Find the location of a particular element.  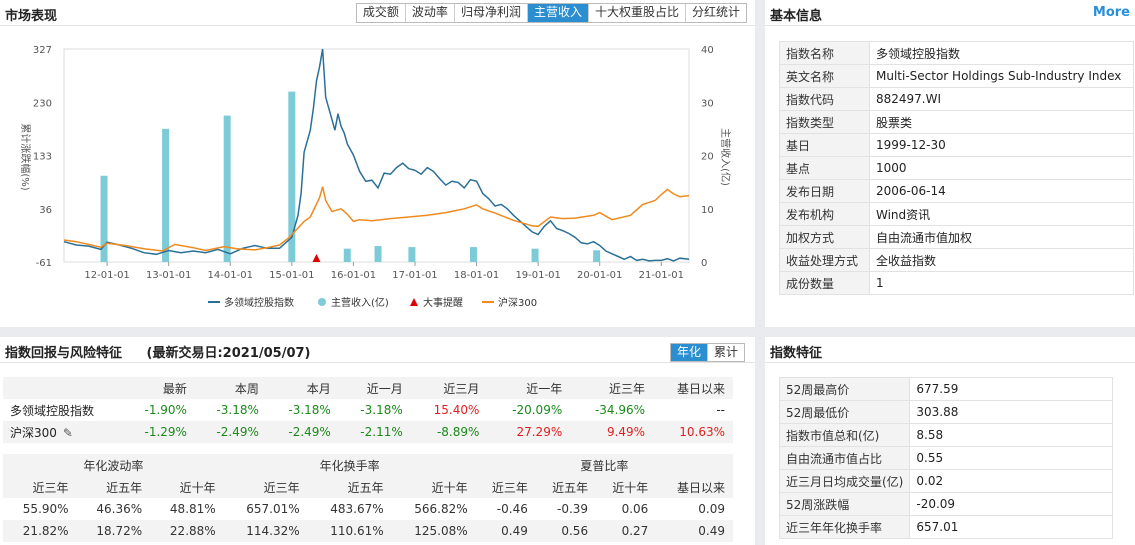

returns-col-header: 近三年 is located at coordinates (627, 388).